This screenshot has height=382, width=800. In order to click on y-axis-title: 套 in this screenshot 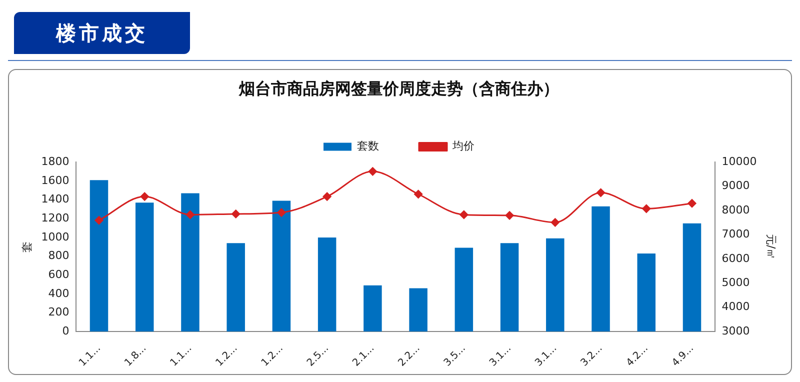, I will do `click(27, 246)`.